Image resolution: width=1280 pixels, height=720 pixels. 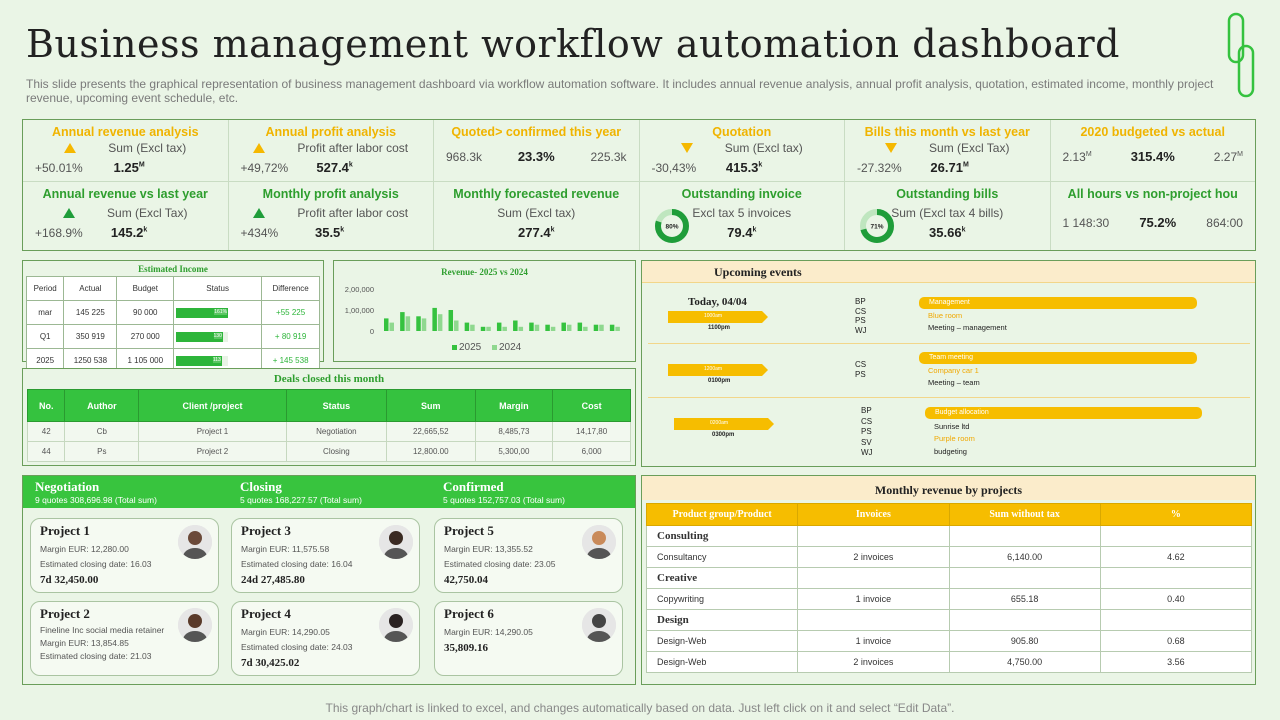 What do you see at coordinates (96, 656) in the screenshot?
I see `project-detail: Estimated closing date: 21.03` at bounding box center [96, 656].